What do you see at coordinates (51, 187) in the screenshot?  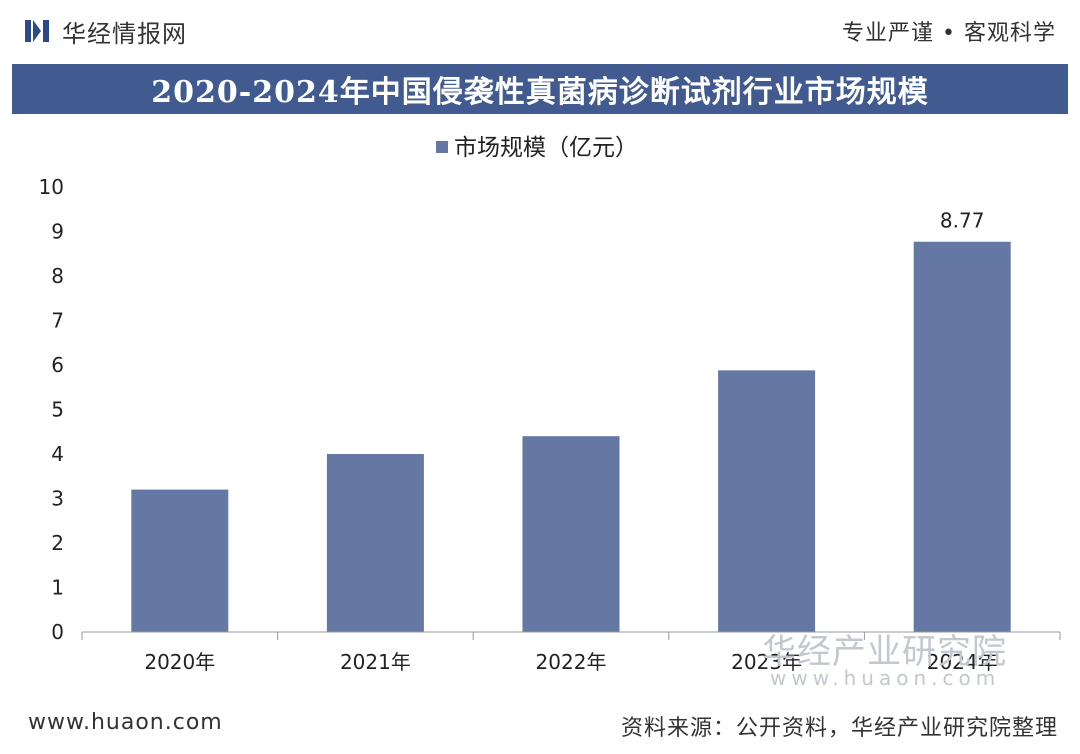 I see `y-tick-label: 10` at bounding box center [51, 187].